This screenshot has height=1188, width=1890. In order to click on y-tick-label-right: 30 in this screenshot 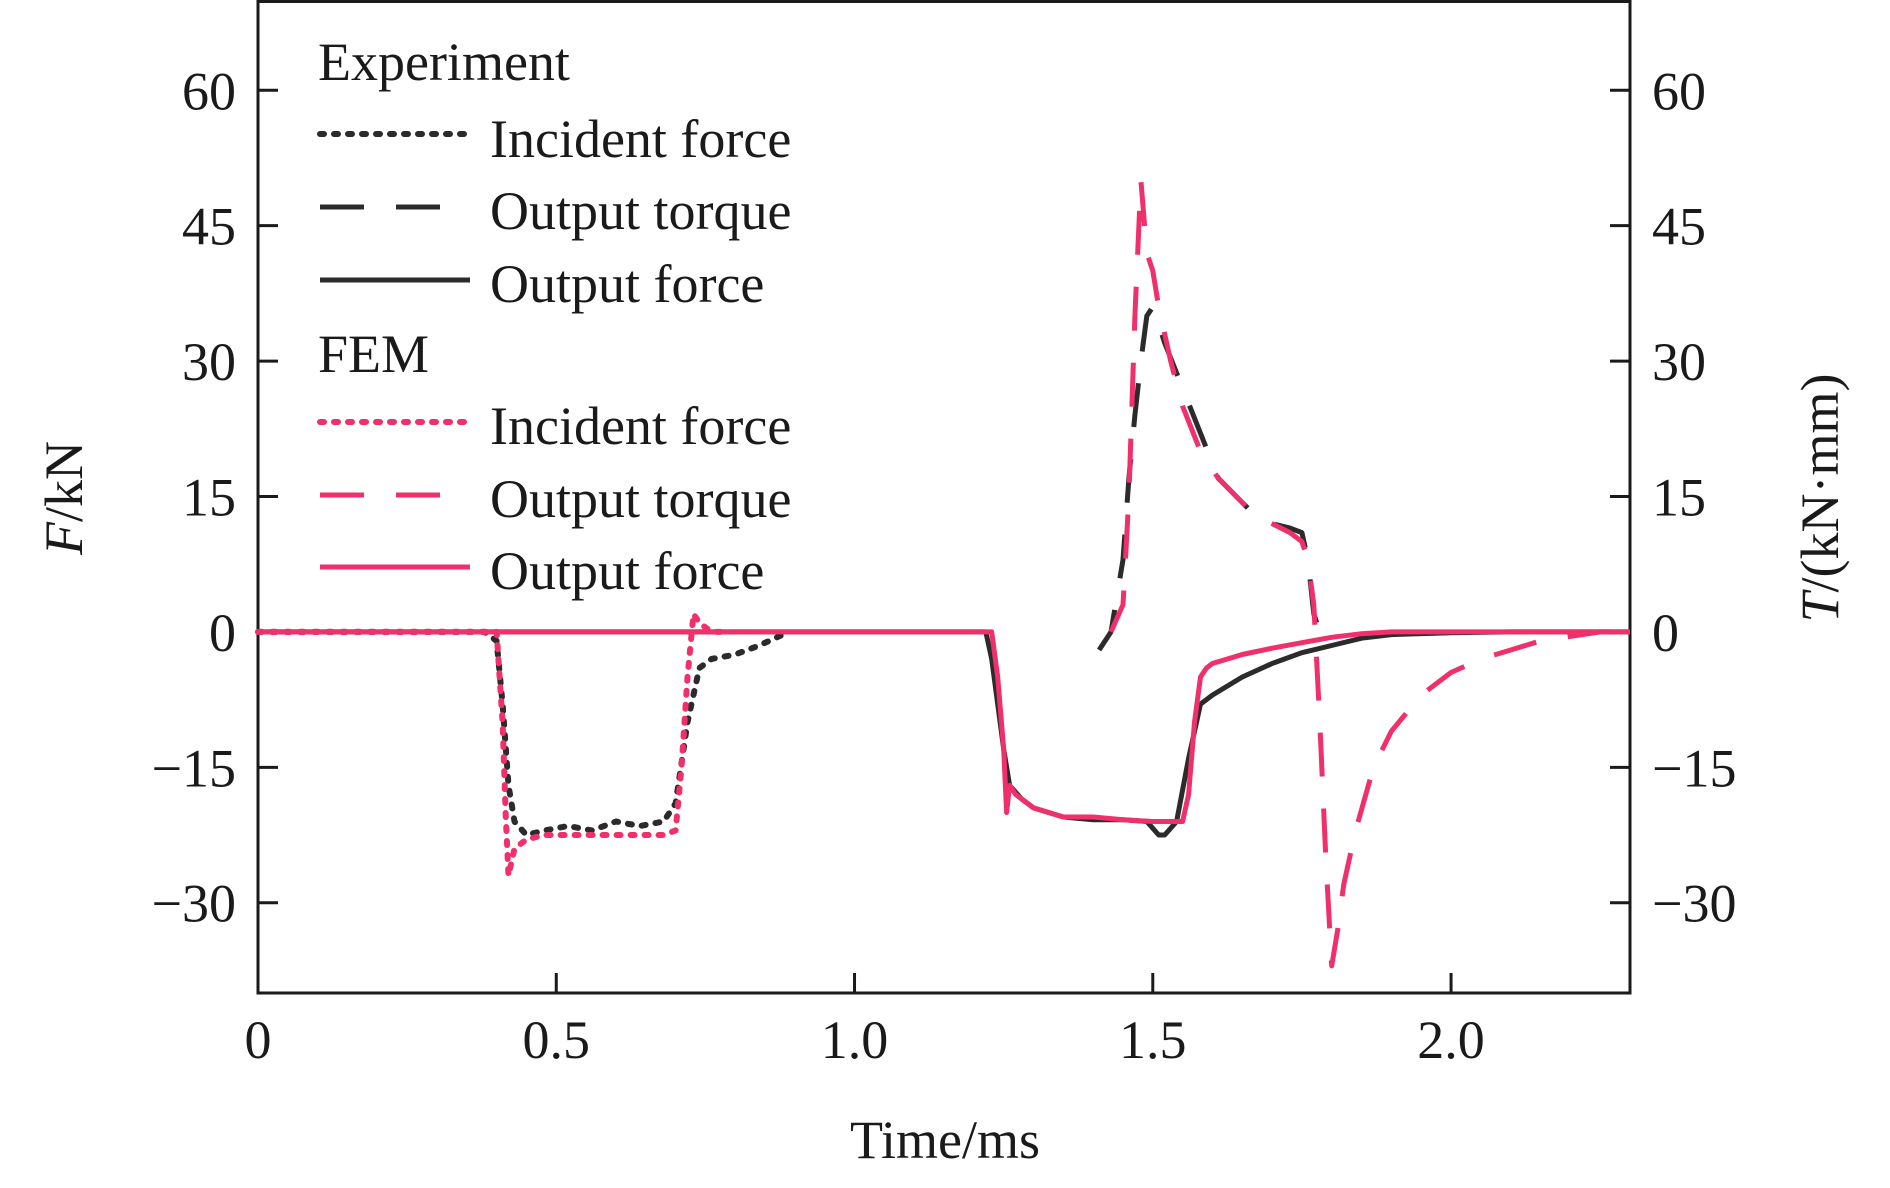, I will do `click(1679, 362)`.